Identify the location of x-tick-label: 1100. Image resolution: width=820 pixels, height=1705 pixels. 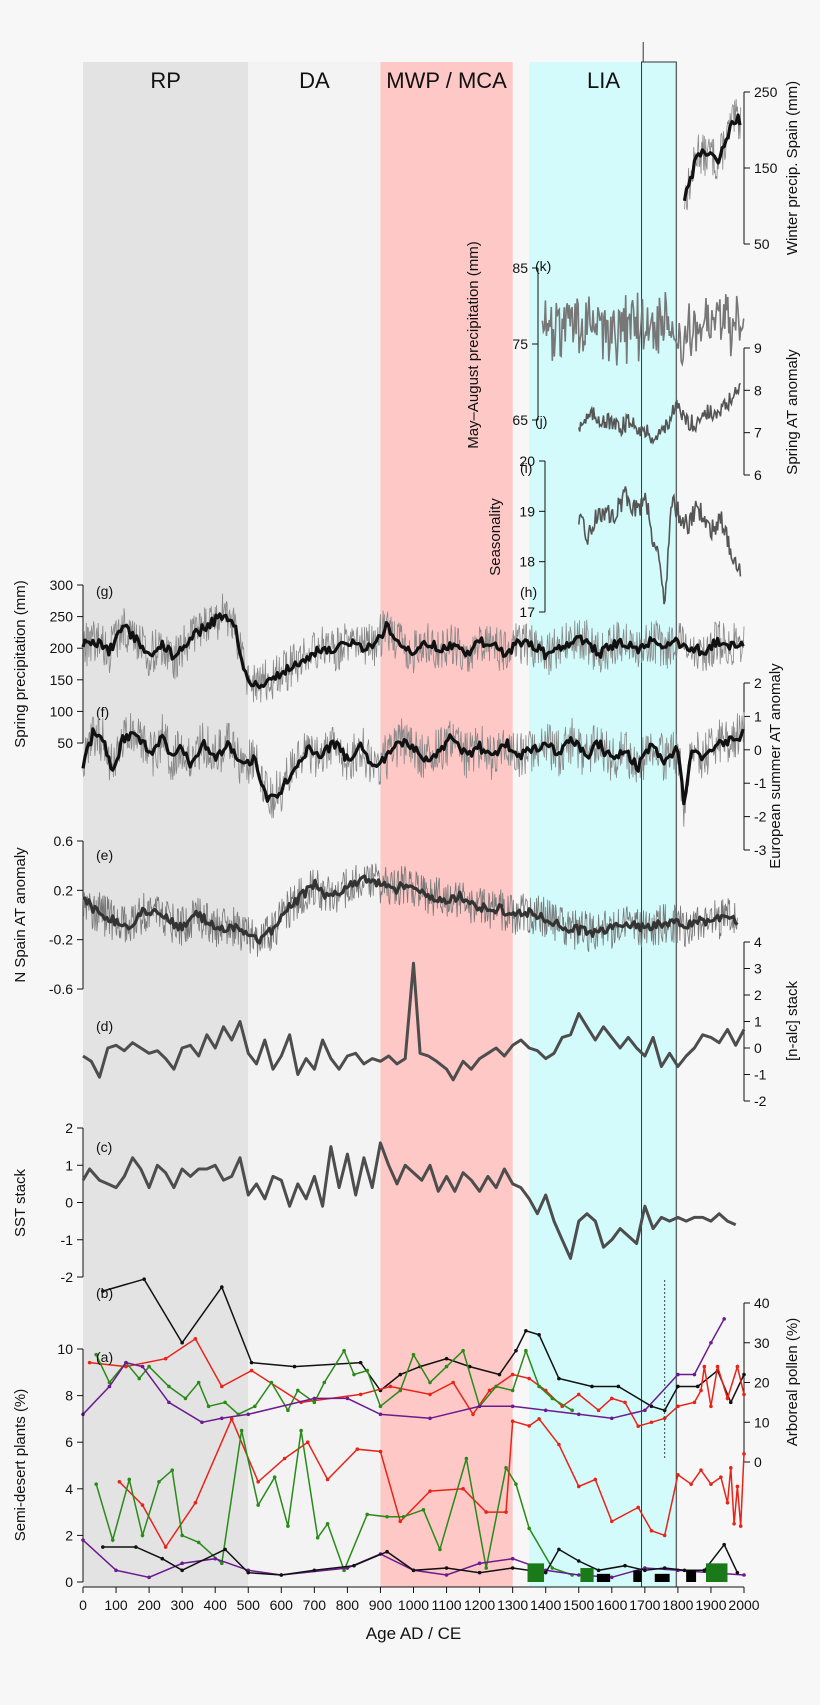
(446, 1605).